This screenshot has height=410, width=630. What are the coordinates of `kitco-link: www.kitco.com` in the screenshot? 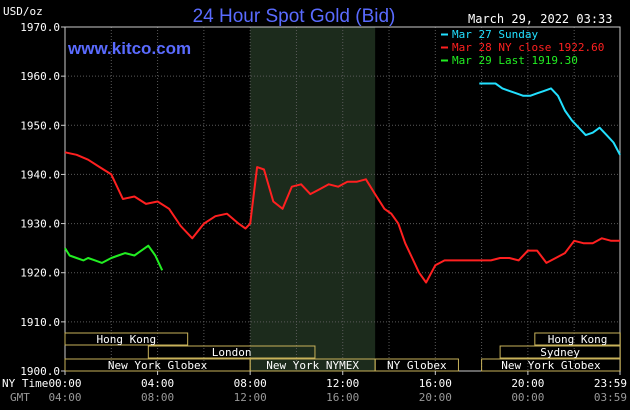 It's located at (129, 48).